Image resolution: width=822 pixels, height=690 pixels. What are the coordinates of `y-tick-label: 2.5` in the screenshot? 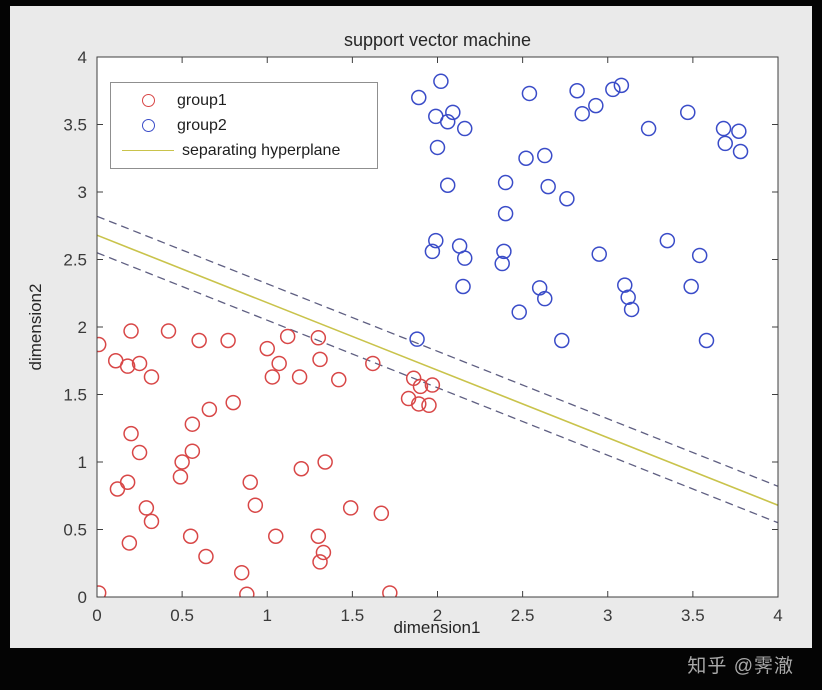 It's located at (75, 260).